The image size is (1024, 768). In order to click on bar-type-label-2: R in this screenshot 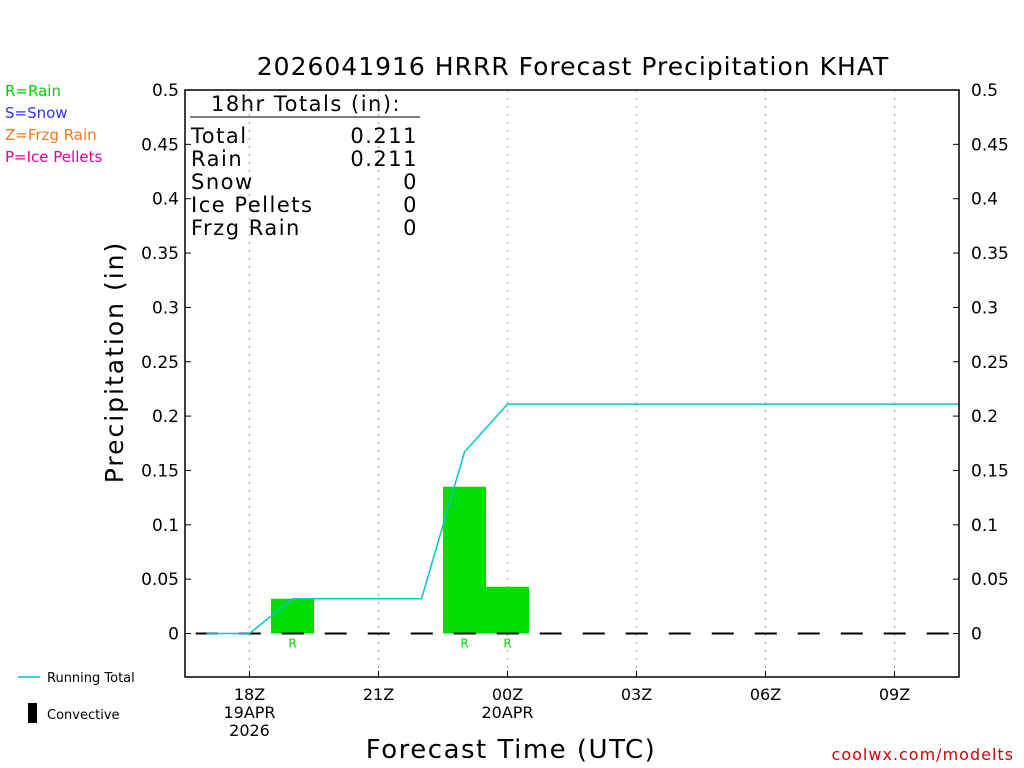, I will do `click(507, 644)`.